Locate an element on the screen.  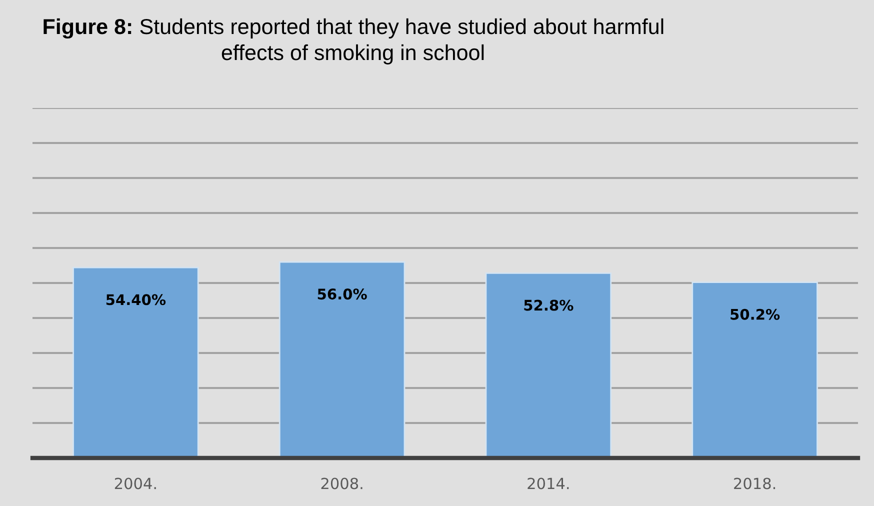
data-label: 50.2% is located at coordinates (755, 314).